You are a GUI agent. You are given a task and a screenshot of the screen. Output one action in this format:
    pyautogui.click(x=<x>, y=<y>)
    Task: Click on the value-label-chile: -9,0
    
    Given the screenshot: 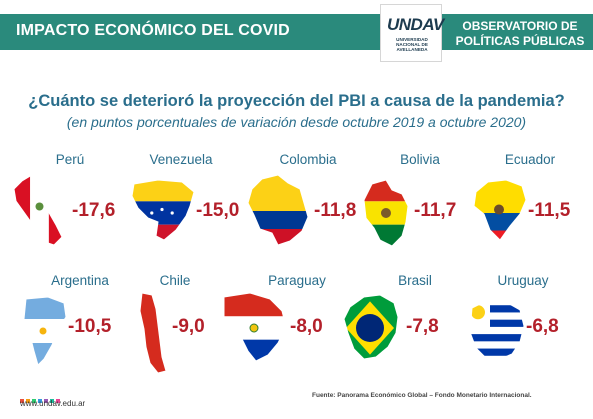 What is the action you would take?
    pyautogui.click(x=188, y=326)
    